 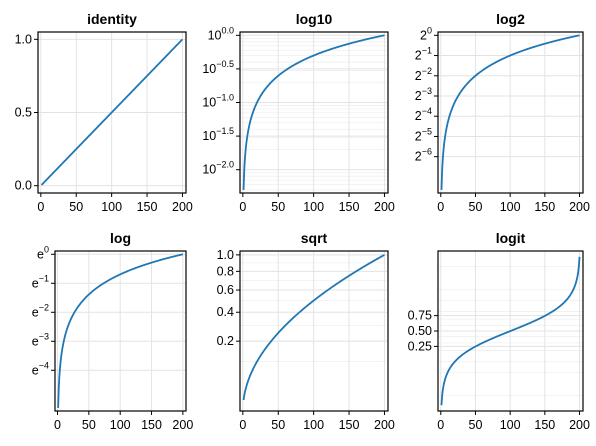 I want to click on y-tick-label: 0.6, so click(x=225, y=290).